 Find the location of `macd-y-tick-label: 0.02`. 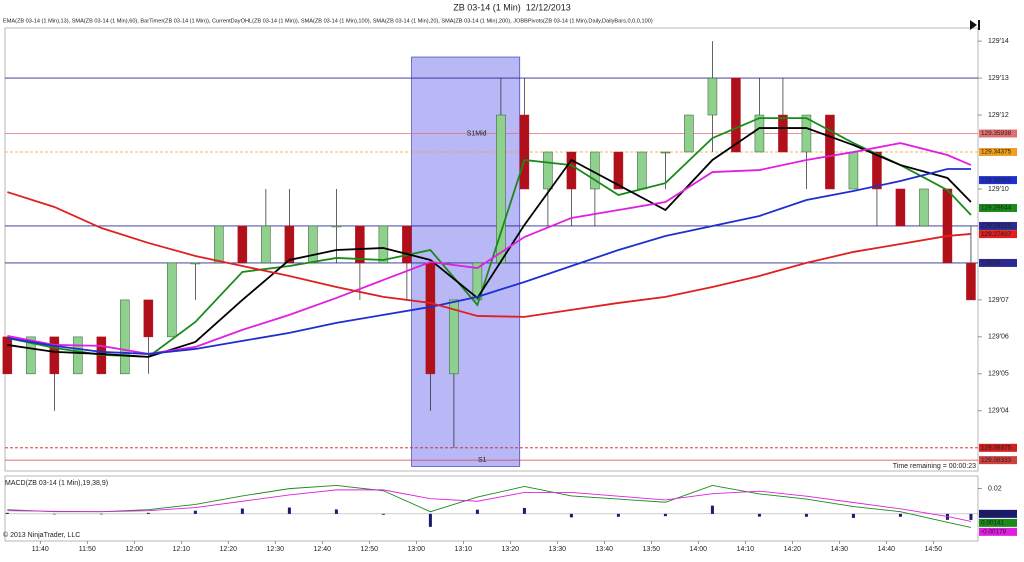

macd-y-tick-label: 0.02 is located at coordinates (995, 488).